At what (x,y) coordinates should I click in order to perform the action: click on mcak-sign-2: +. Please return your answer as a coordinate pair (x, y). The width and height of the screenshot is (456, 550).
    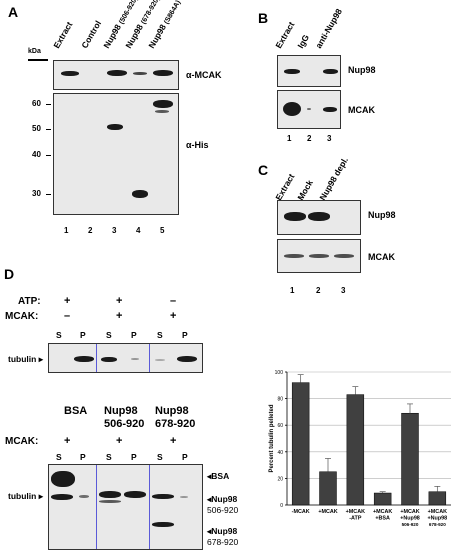
    Looking at the image, I should click on (119, 316).